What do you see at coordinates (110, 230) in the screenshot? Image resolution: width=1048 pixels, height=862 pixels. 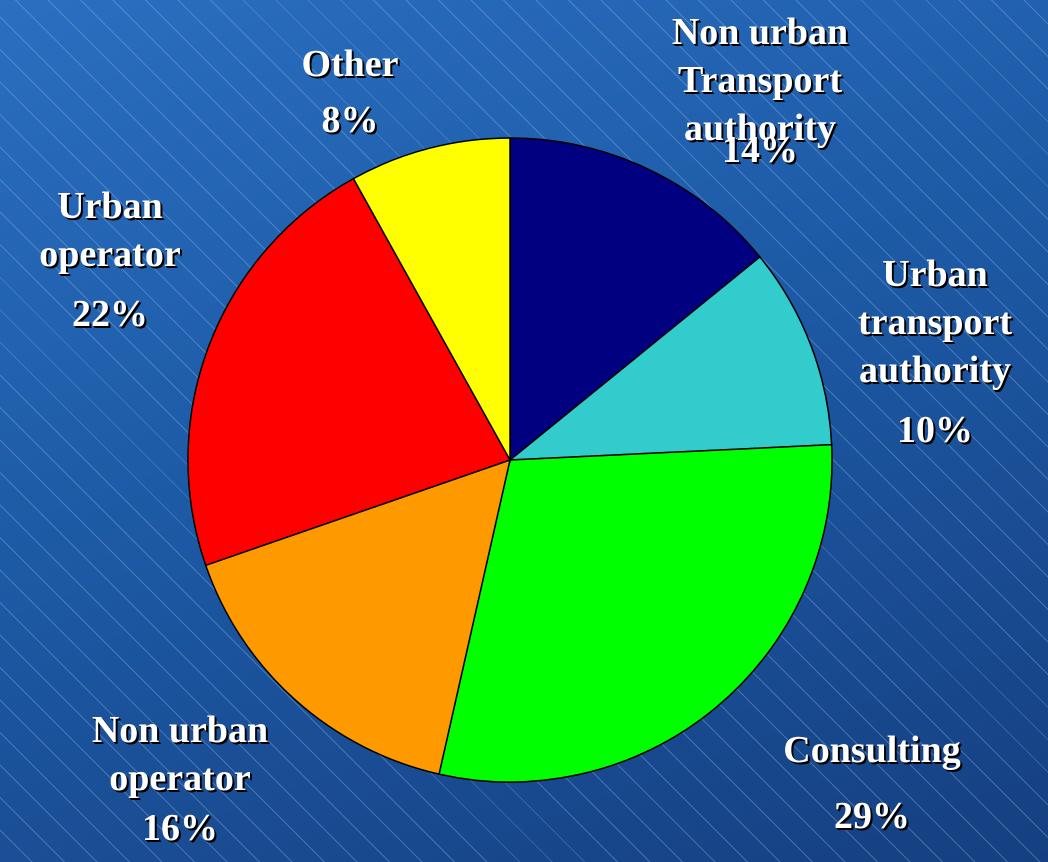 I see `slice-label: Urban operator` at bounding box center [110, 230].